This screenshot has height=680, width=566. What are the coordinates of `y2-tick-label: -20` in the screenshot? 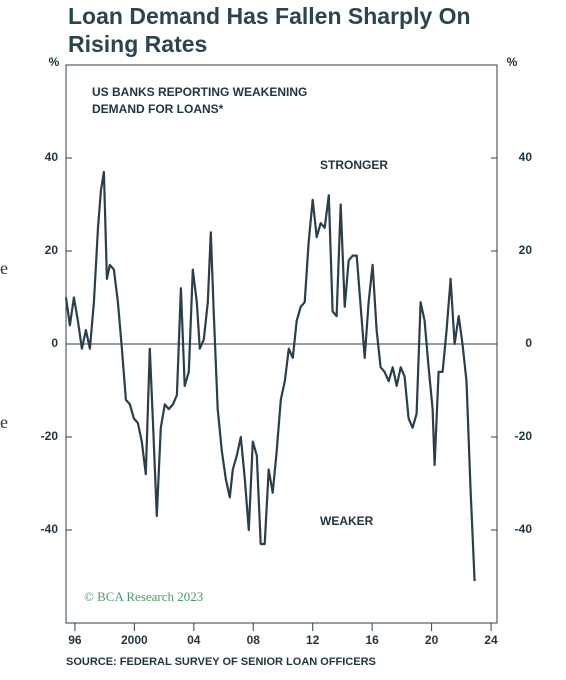 It's located at (524, 436).